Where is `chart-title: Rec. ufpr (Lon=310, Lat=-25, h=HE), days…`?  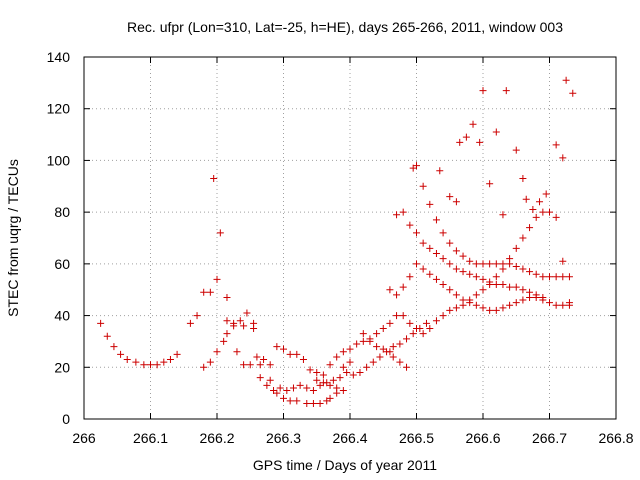
chart-title: Rec. ufpr (Lon=310, Lat=-25, h=HE), days… is located at coordinates (345, 27).